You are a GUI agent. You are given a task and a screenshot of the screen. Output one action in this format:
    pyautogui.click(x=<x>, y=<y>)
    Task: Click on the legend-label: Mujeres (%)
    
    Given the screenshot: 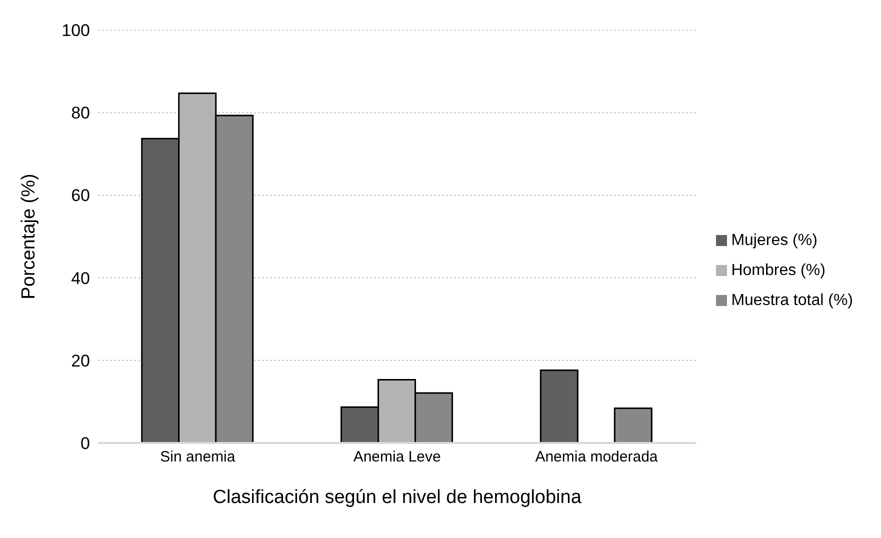 What is the action you would take?
    pyautogui.click(x=774, y=240)
    